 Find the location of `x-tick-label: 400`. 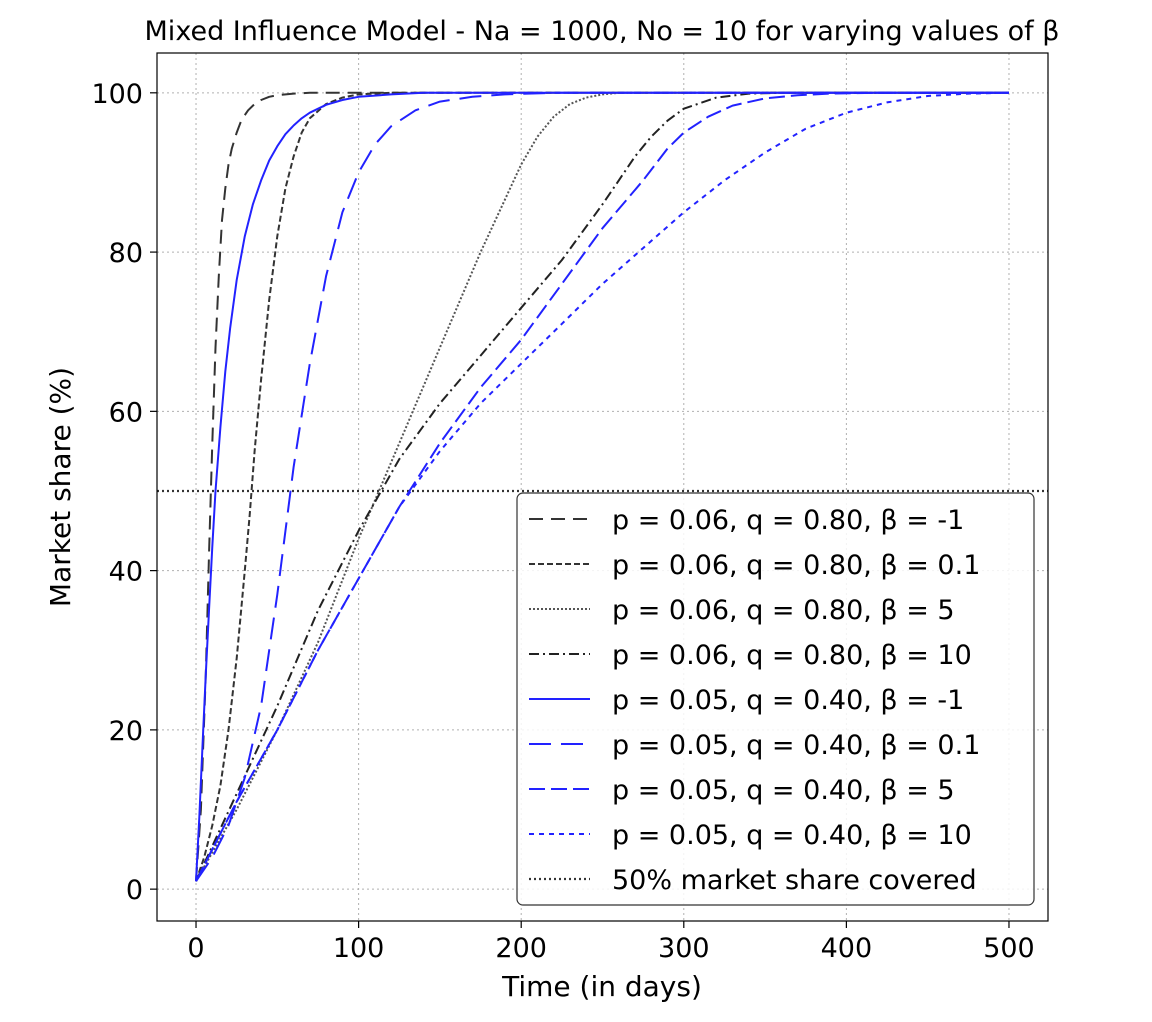

x-tick-label: 400 is located at coordinates (847, 948).